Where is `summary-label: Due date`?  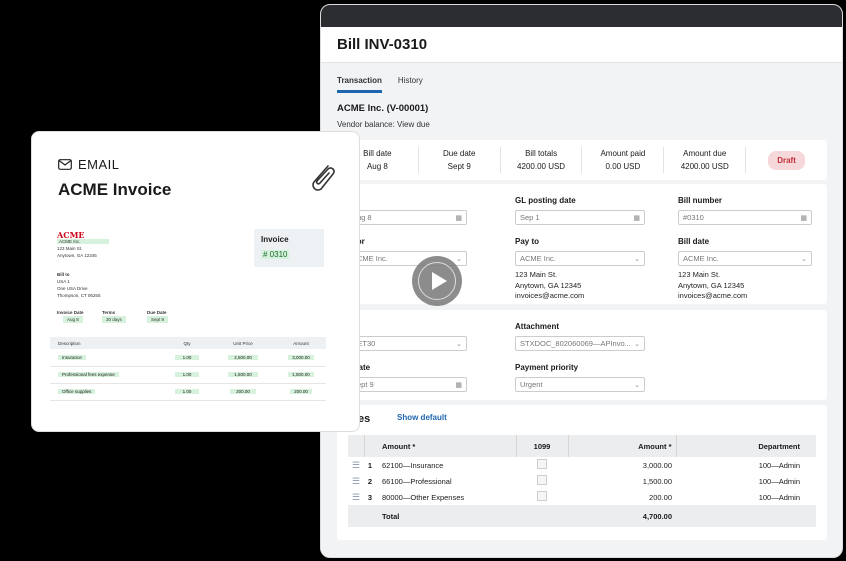 summary-label: Due date is located at coordinates (459, 153).